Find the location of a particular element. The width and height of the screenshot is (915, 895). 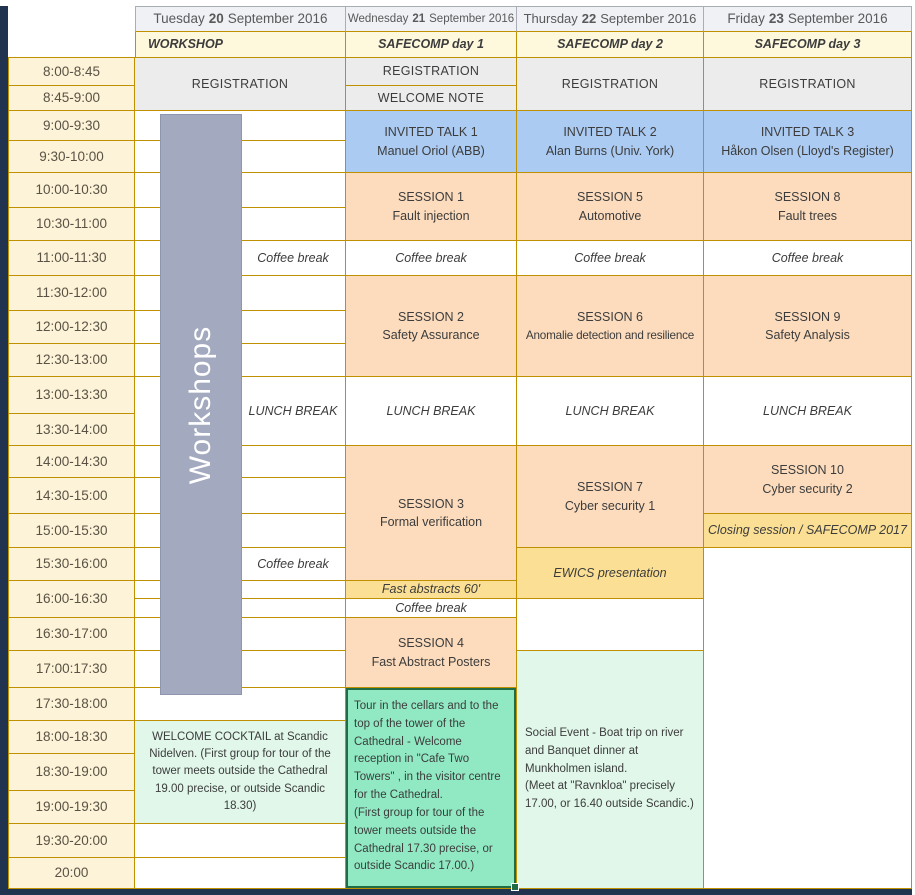

registration-cell-thursday: REGISTRATION is located at coordinates (610, 84).